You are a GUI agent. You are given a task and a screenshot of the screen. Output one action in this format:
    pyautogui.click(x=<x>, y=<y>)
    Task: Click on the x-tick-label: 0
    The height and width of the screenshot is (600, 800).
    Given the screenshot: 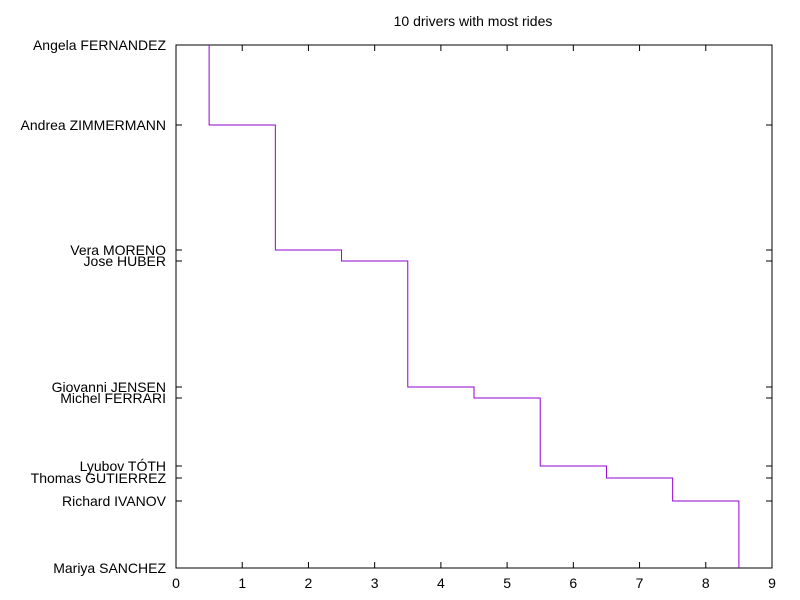 What is the action you would take?
    pyautogui.click(x=176, y=583)
    